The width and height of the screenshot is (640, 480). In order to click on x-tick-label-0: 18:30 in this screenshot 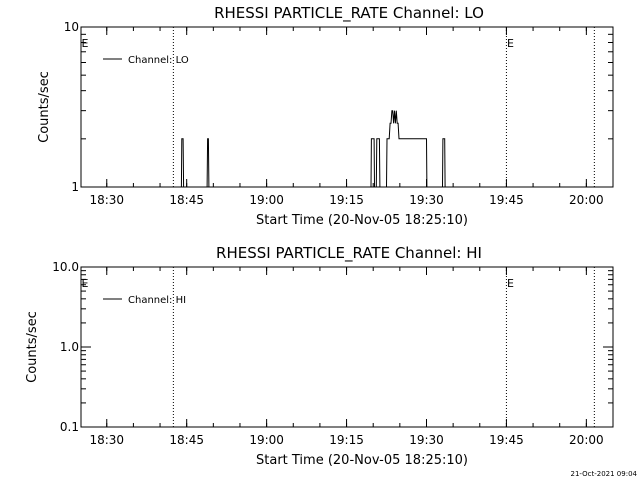, I will do `click(106, 200)`.